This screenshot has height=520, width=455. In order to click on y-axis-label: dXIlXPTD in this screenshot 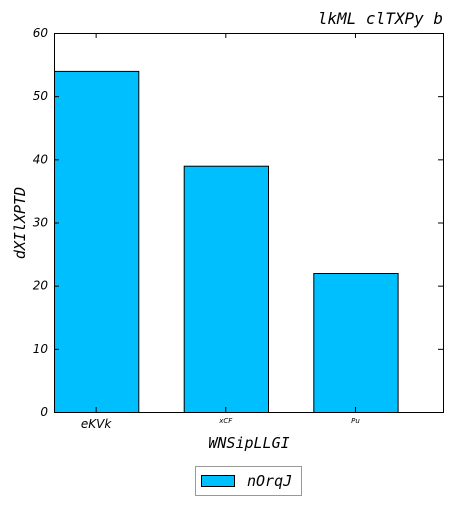, I will do `click(20, 223)`.